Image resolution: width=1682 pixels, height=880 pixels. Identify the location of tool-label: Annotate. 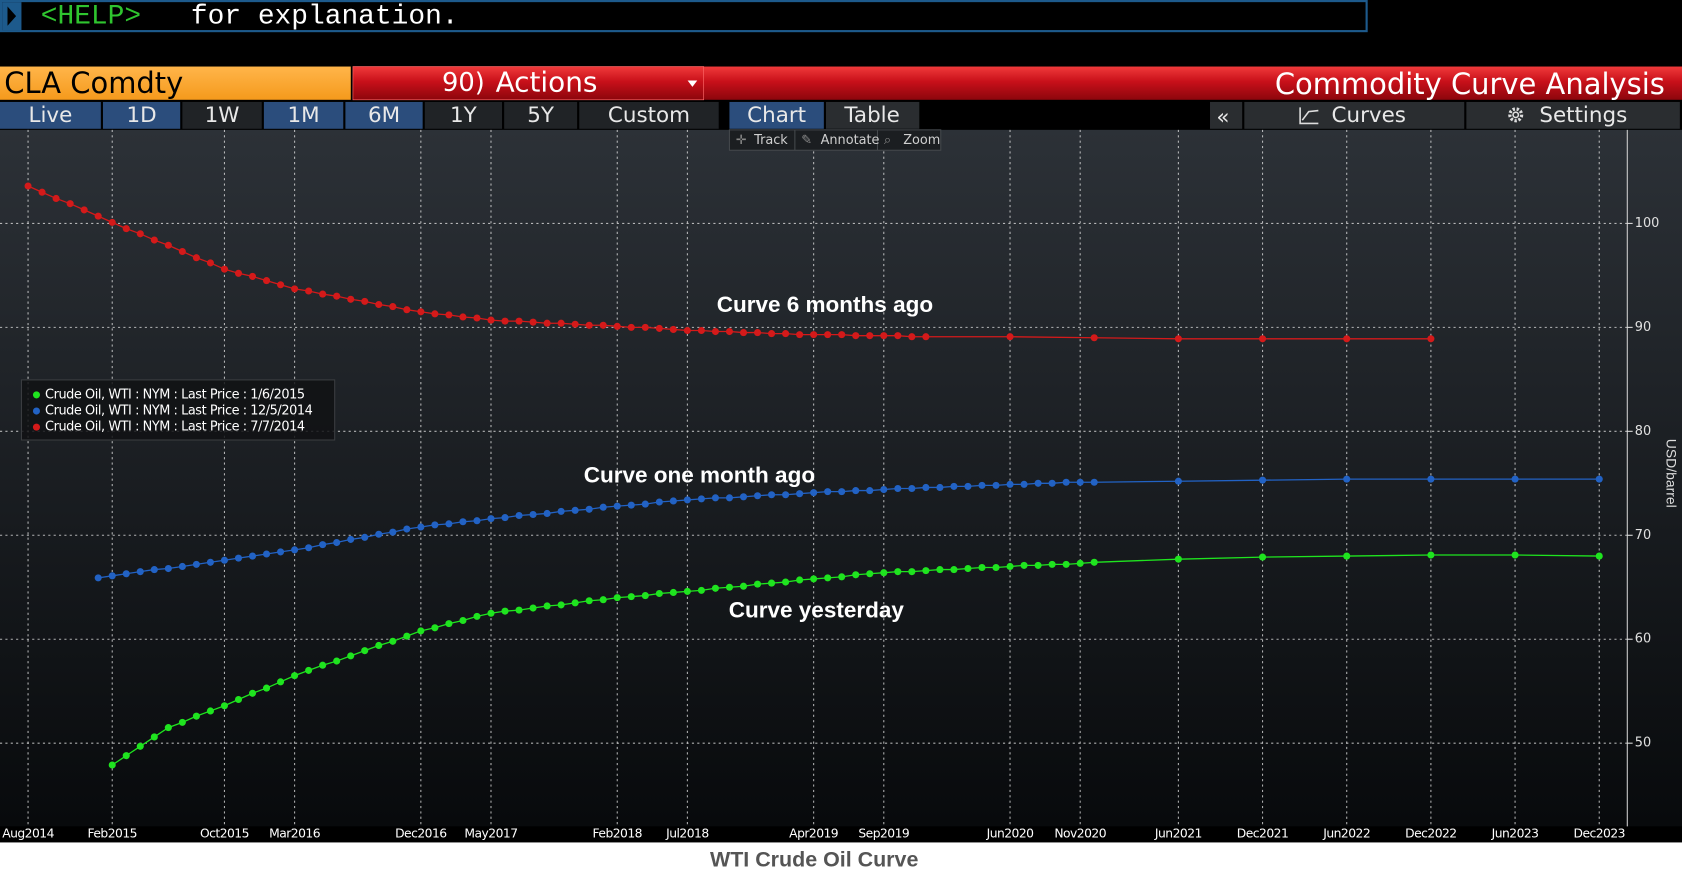
(850, 140).